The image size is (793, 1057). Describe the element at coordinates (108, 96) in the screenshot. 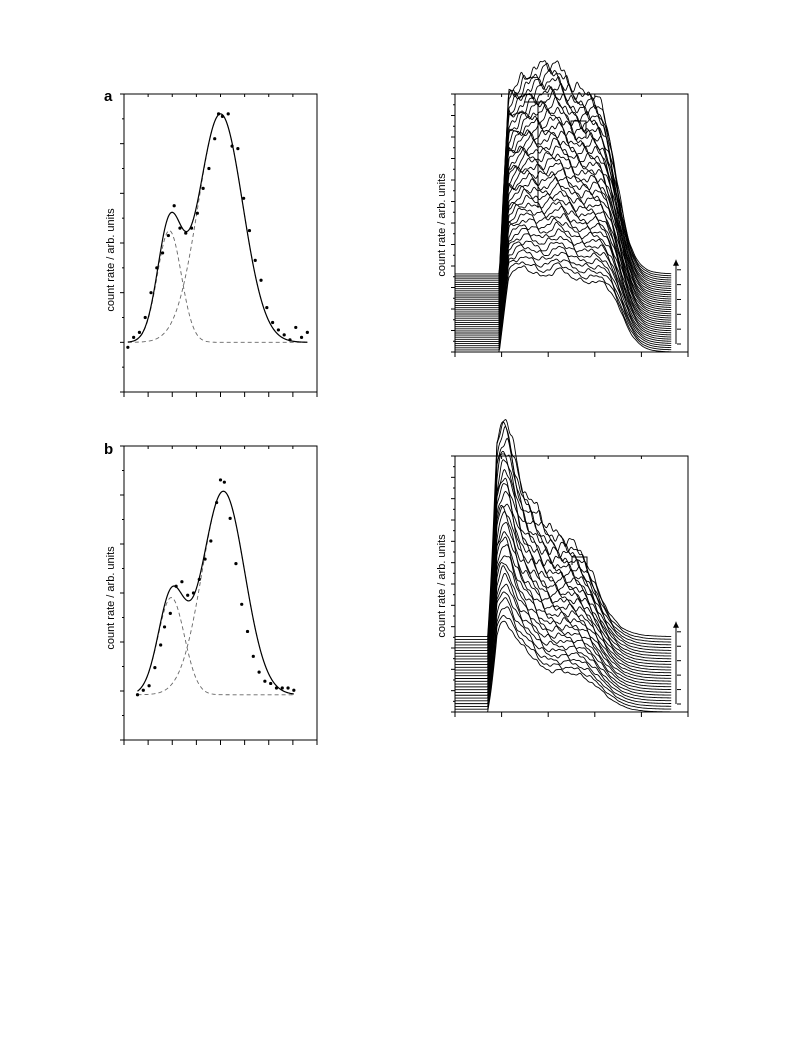

I see `panel-letter-a: a` at that location.